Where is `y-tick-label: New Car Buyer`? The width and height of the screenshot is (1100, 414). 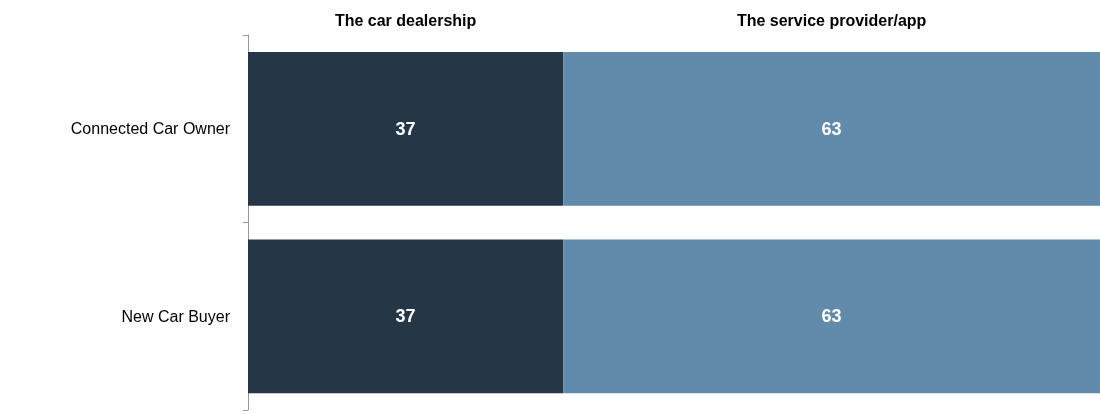 y-tick-label: New Car Buyer is located at coordinates (176, 316).